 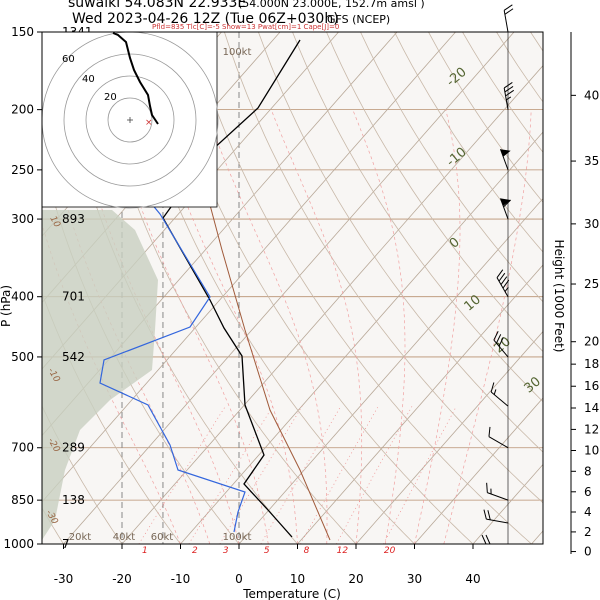 I want to click on p-tick-label: 1000, so click(x=18, y=544).